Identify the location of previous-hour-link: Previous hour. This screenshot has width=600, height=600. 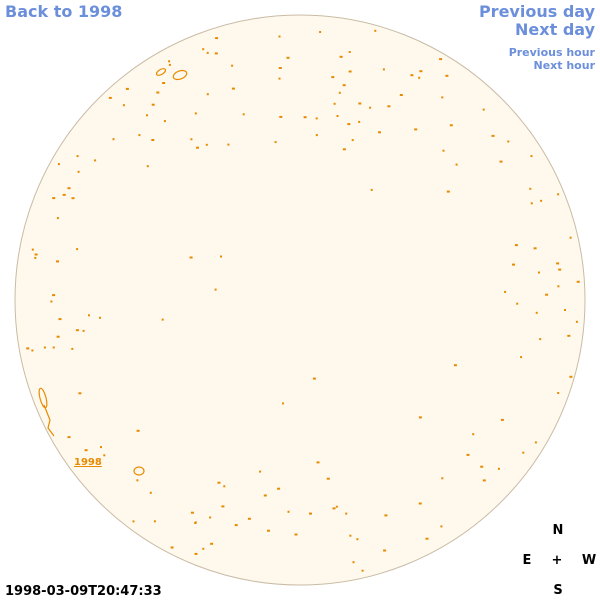
(552, 52).